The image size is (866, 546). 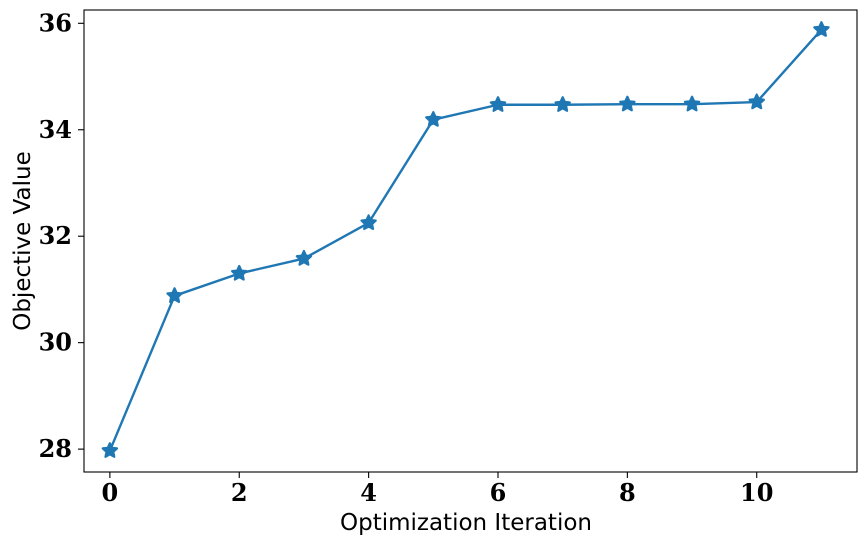 What do you see at coordinates (55, 342) in the screenshot?
I see `y-tick-label: 30` at bounding box center [55, 342].